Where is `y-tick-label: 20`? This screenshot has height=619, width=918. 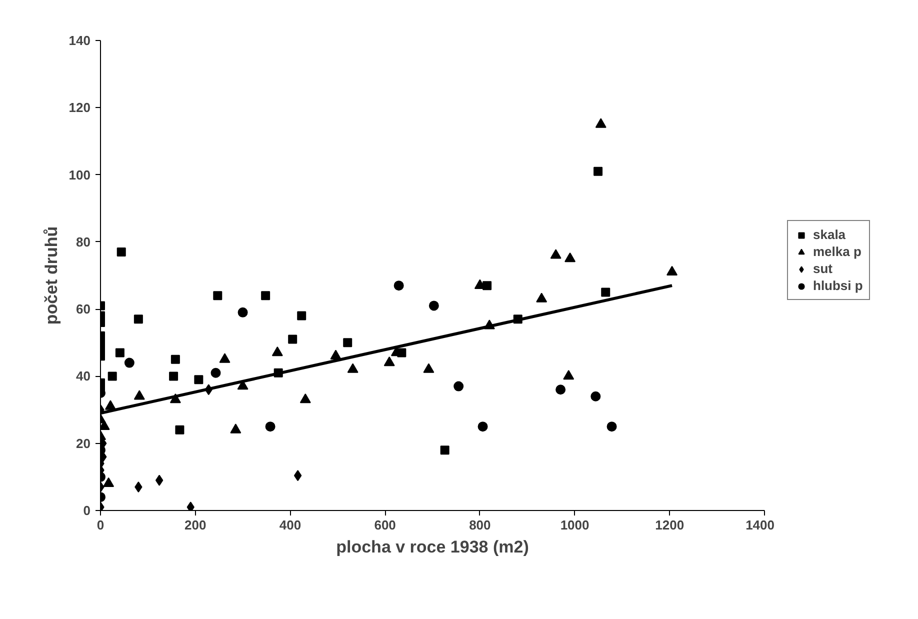
y-tick-label: 20 is located at coordinates (83, 443).